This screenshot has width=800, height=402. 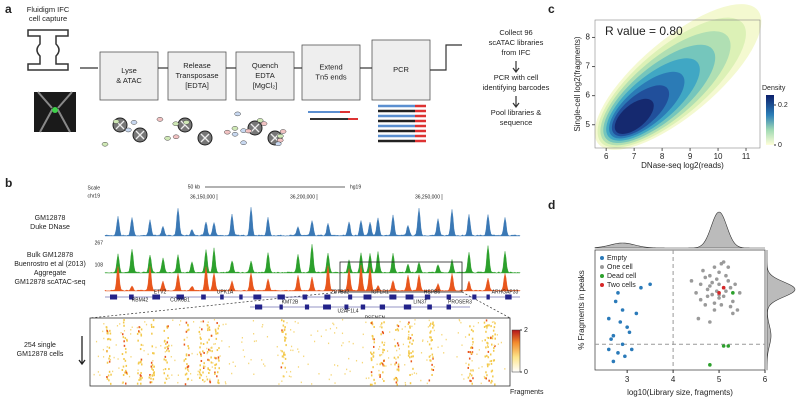 What do you see at coordinates (196, 75) in the screenshot?
I see `label: Transposase` at bounding box center [196, 75].